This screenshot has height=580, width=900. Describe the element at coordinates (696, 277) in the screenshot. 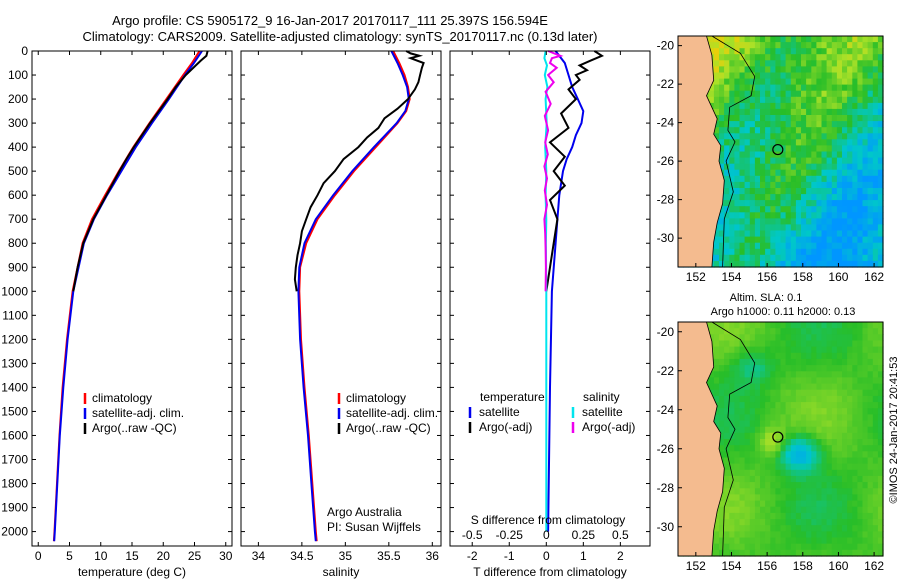

I see `x-tick-label: 152` at that location.